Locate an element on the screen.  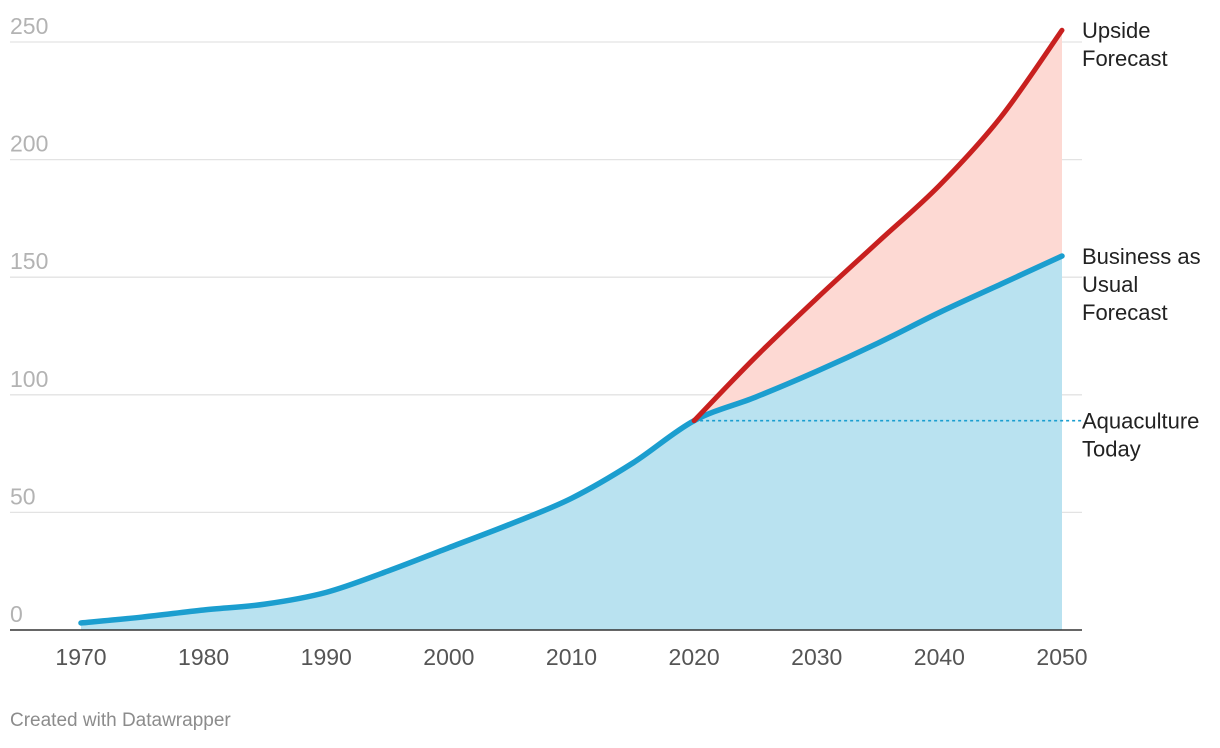
upside-forecast-label-line-2: Forecast is located at coordinates (1125, 58).